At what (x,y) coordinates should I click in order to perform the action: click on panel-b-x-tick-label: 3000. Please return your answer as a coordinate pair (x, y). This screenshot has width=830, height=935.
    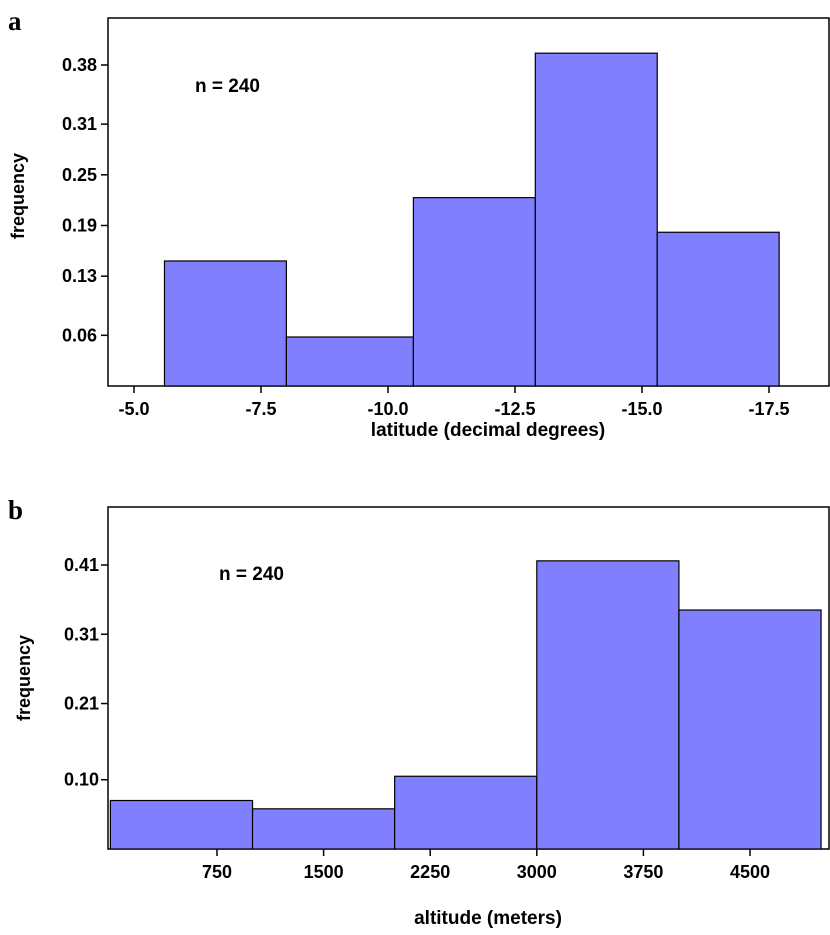
    Looking at the image, I should click on (537, 872).